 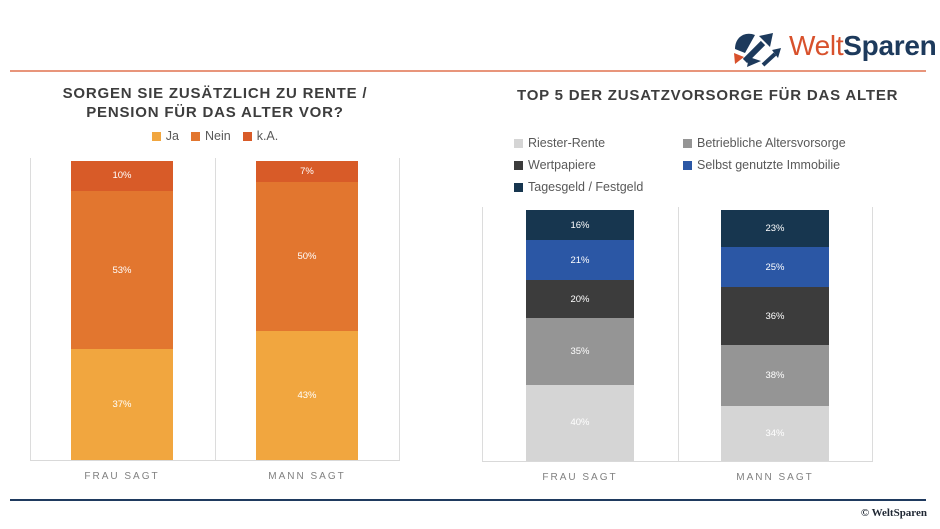 I want to click on stacked-bar-frau-sagt: 10% 53% 37%, so click(x=122, y=310).